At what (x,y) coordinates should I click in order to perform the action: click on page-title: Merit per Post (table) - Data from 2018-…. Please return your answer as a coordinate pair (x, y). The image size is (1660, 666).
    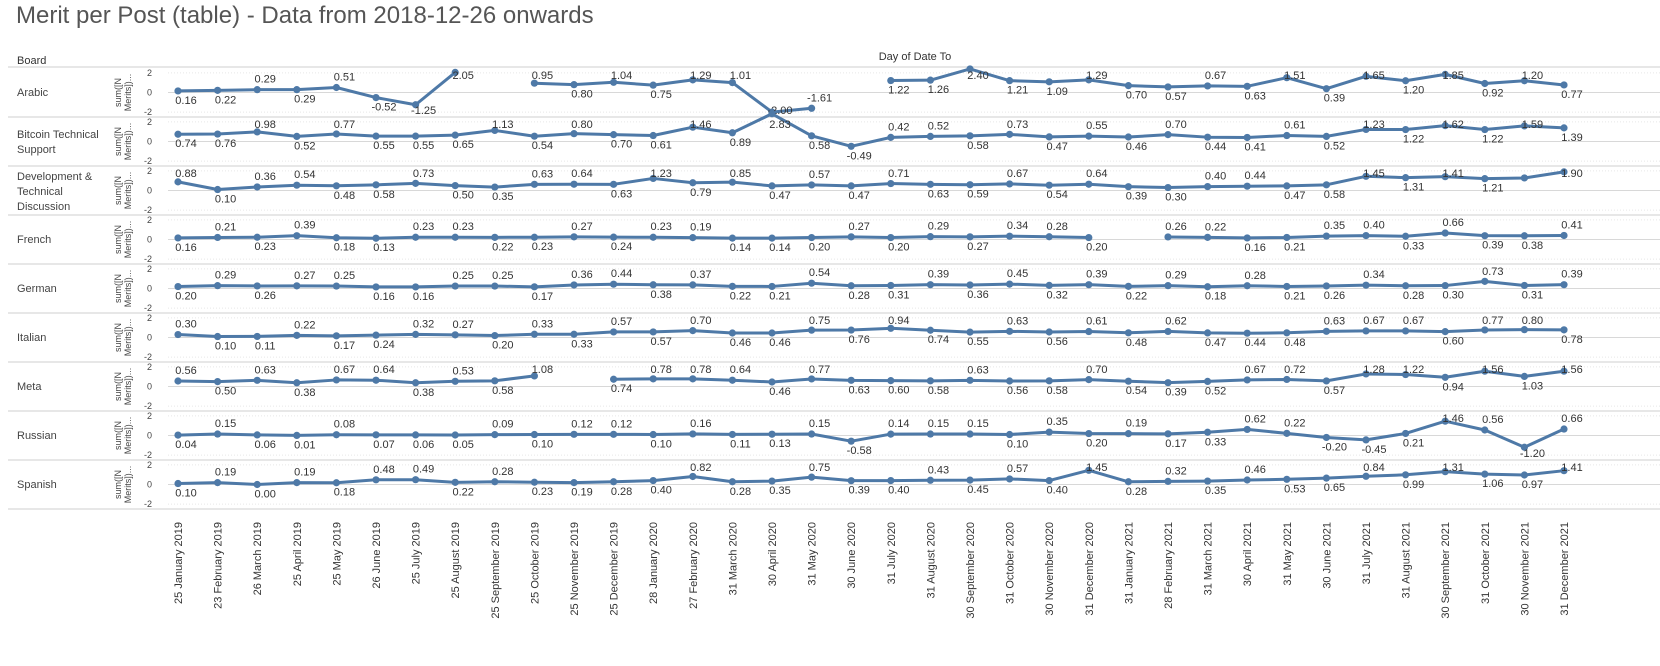
    Looking at the image, I should click on (305, 15).